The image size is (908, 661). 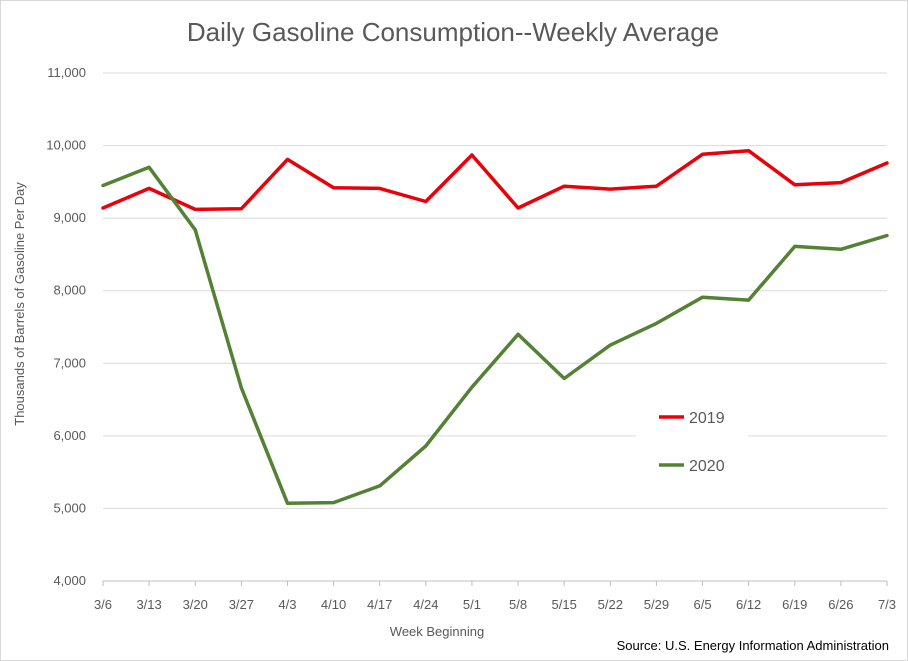 What do you see at coordinates (748, 604) in the screenshot?
I see `x-tick-label: 6/12` at bounding box center [748, 604].